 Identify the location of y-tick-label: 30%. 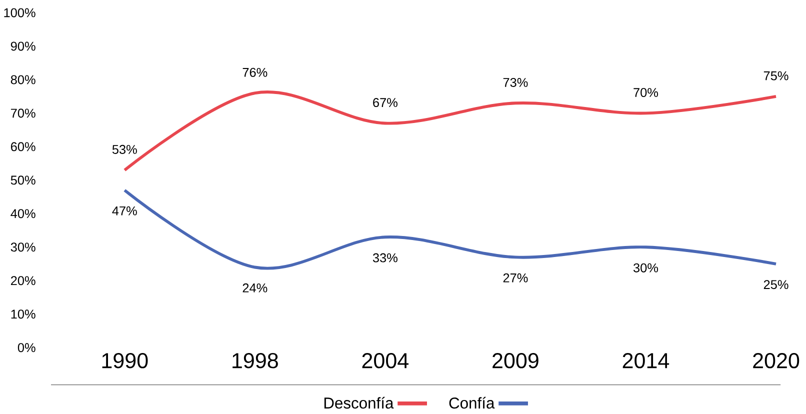
(23, 247).